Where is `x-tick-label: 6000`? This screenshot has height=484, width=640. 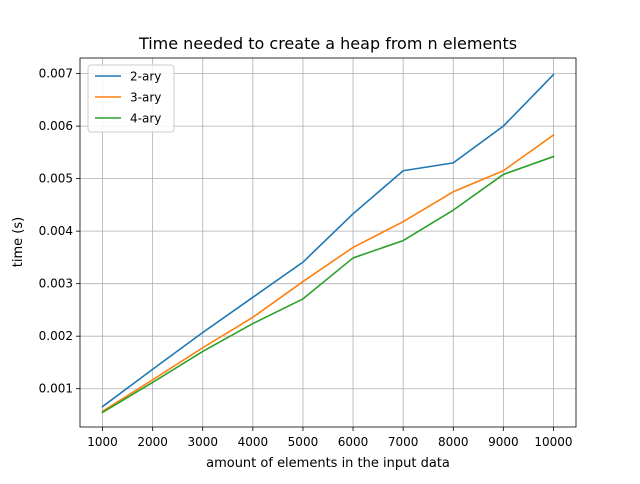 x-tick-label: 6000 is located at coordinates (353, 442).